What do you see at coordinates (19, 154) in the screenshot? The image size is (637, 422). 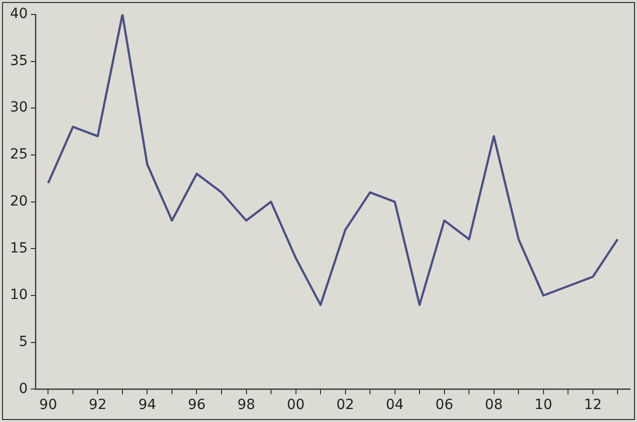 I see `y-tick-label: 25` at bounding box center [19, 154].